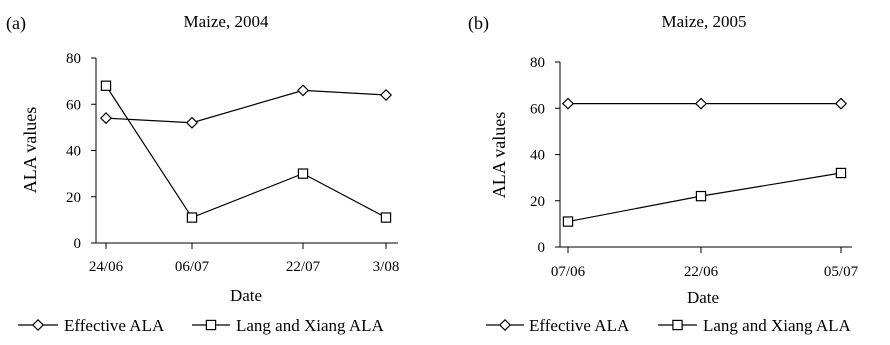  I want to click on panel-a-legend-symbol-lang-and-xiang-ala, so click(211, 325).